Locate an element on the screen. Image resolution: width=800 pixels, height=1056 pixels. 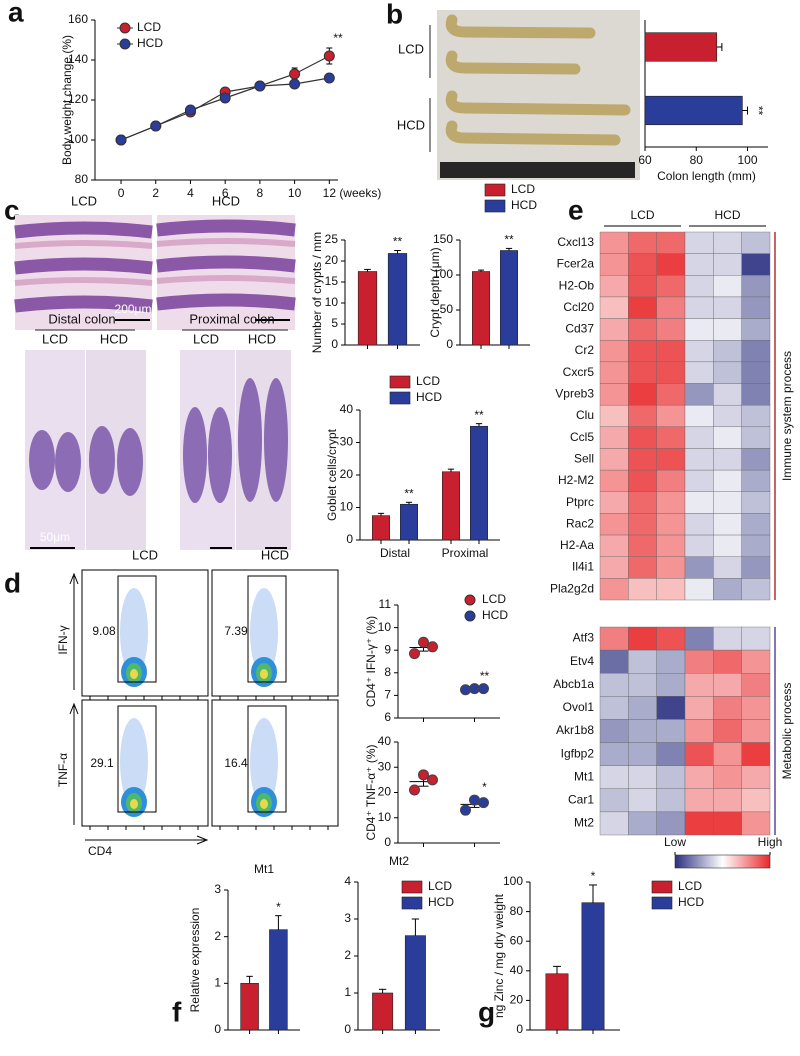
significance: * is located at coordinates (415, 910).